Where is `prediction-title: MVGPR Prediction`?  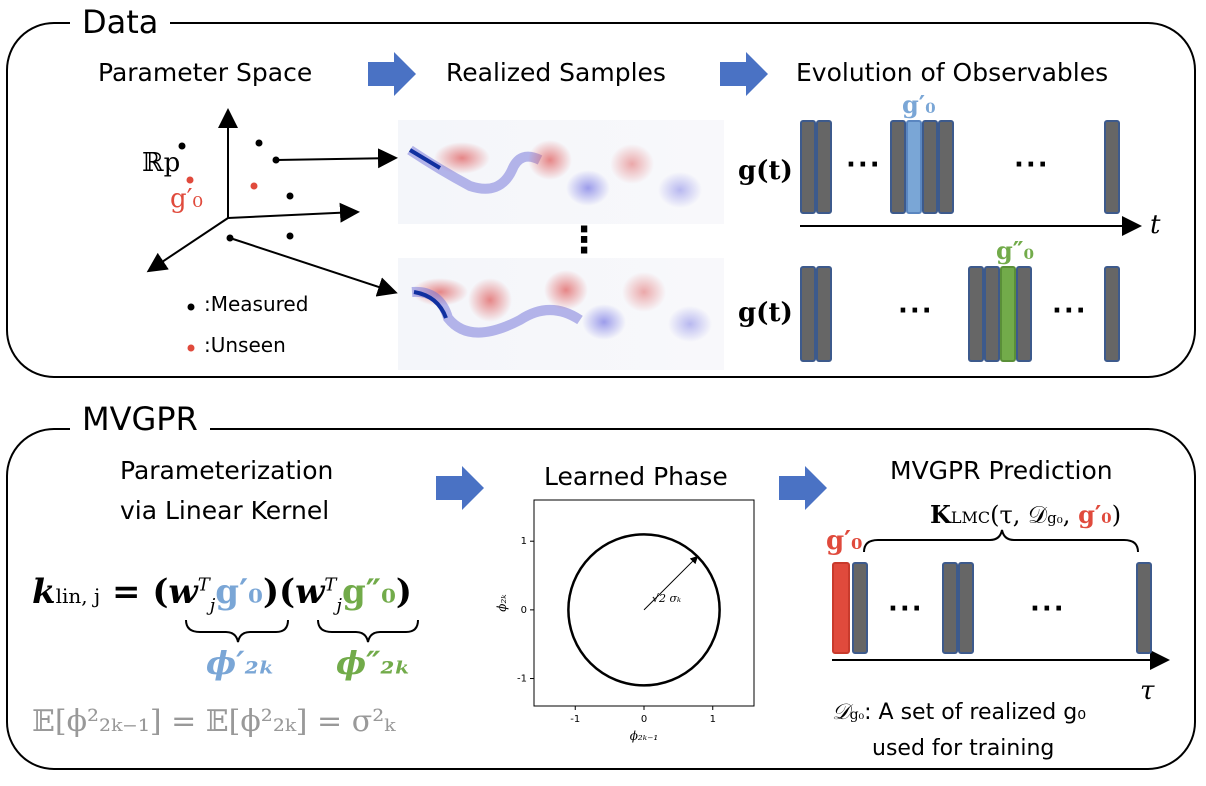
prediction-title: MVGPR Prediction is located at coordinates (1001, 470).